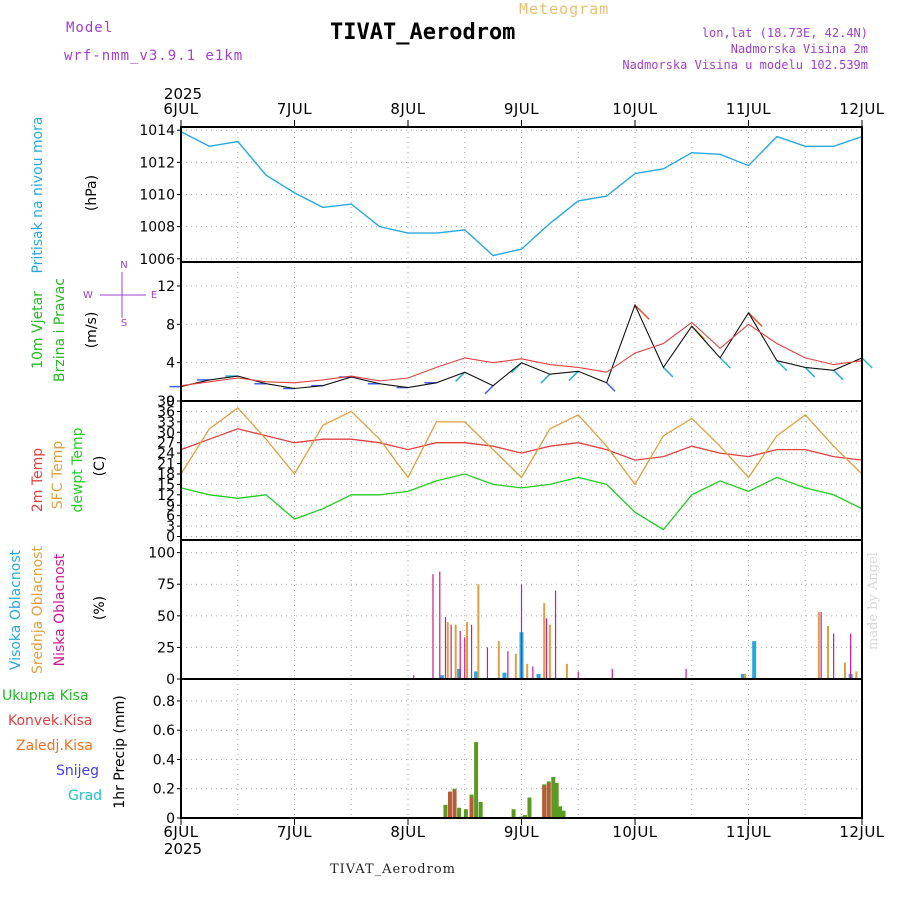 The width and height of the screenshot is (900, 900). Describe the element at coordinates (157, 196) in the screenshot. I see `y-tick-label: 1010` at that location.